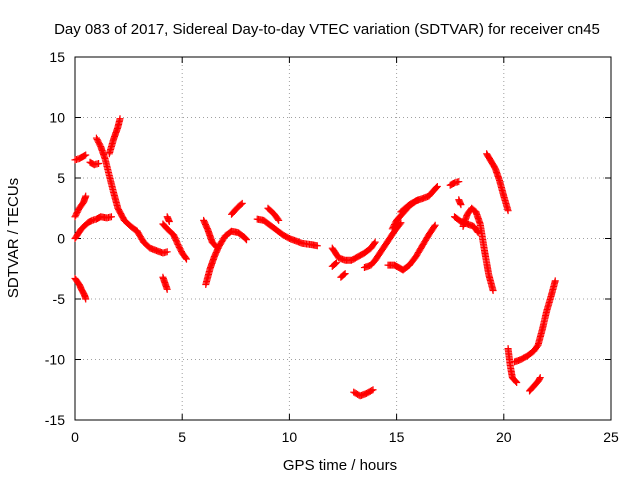 The height and width of the screenshot is (480, 640). What do you see at coordinates (61, 178) in the screenshot?
I see `y-tick-label: 5` at bounding box center [61, 178].